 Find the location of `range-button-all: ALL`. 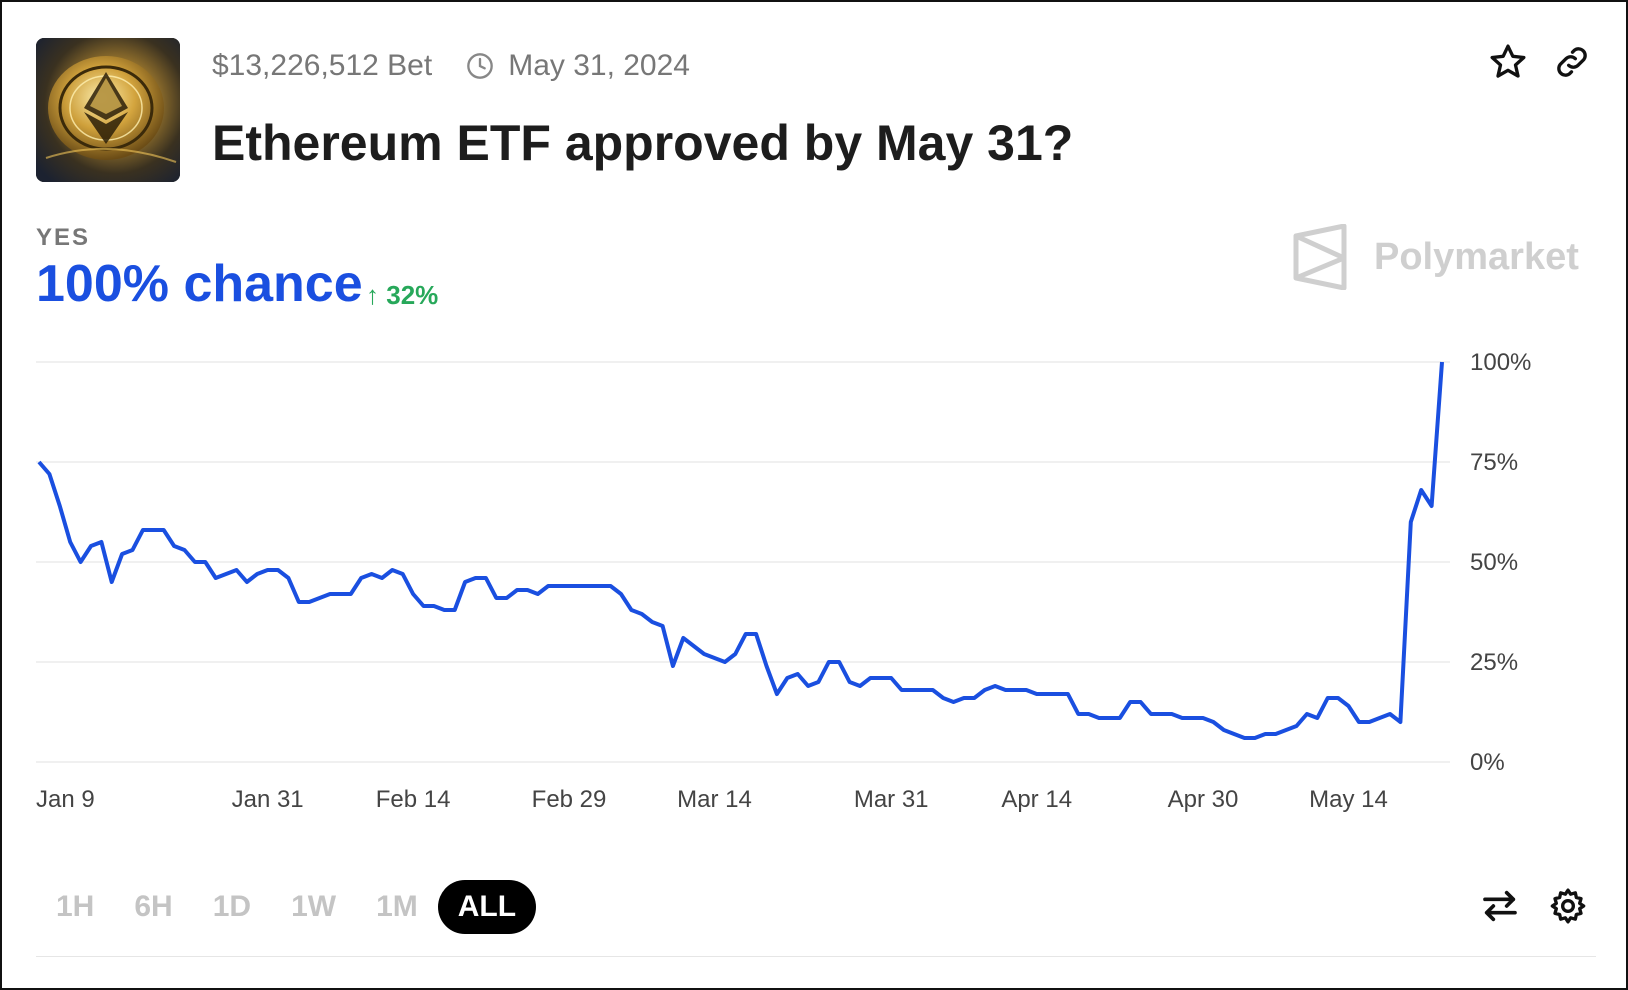

range-button-all: ALL is located at coordinates (487, 907).